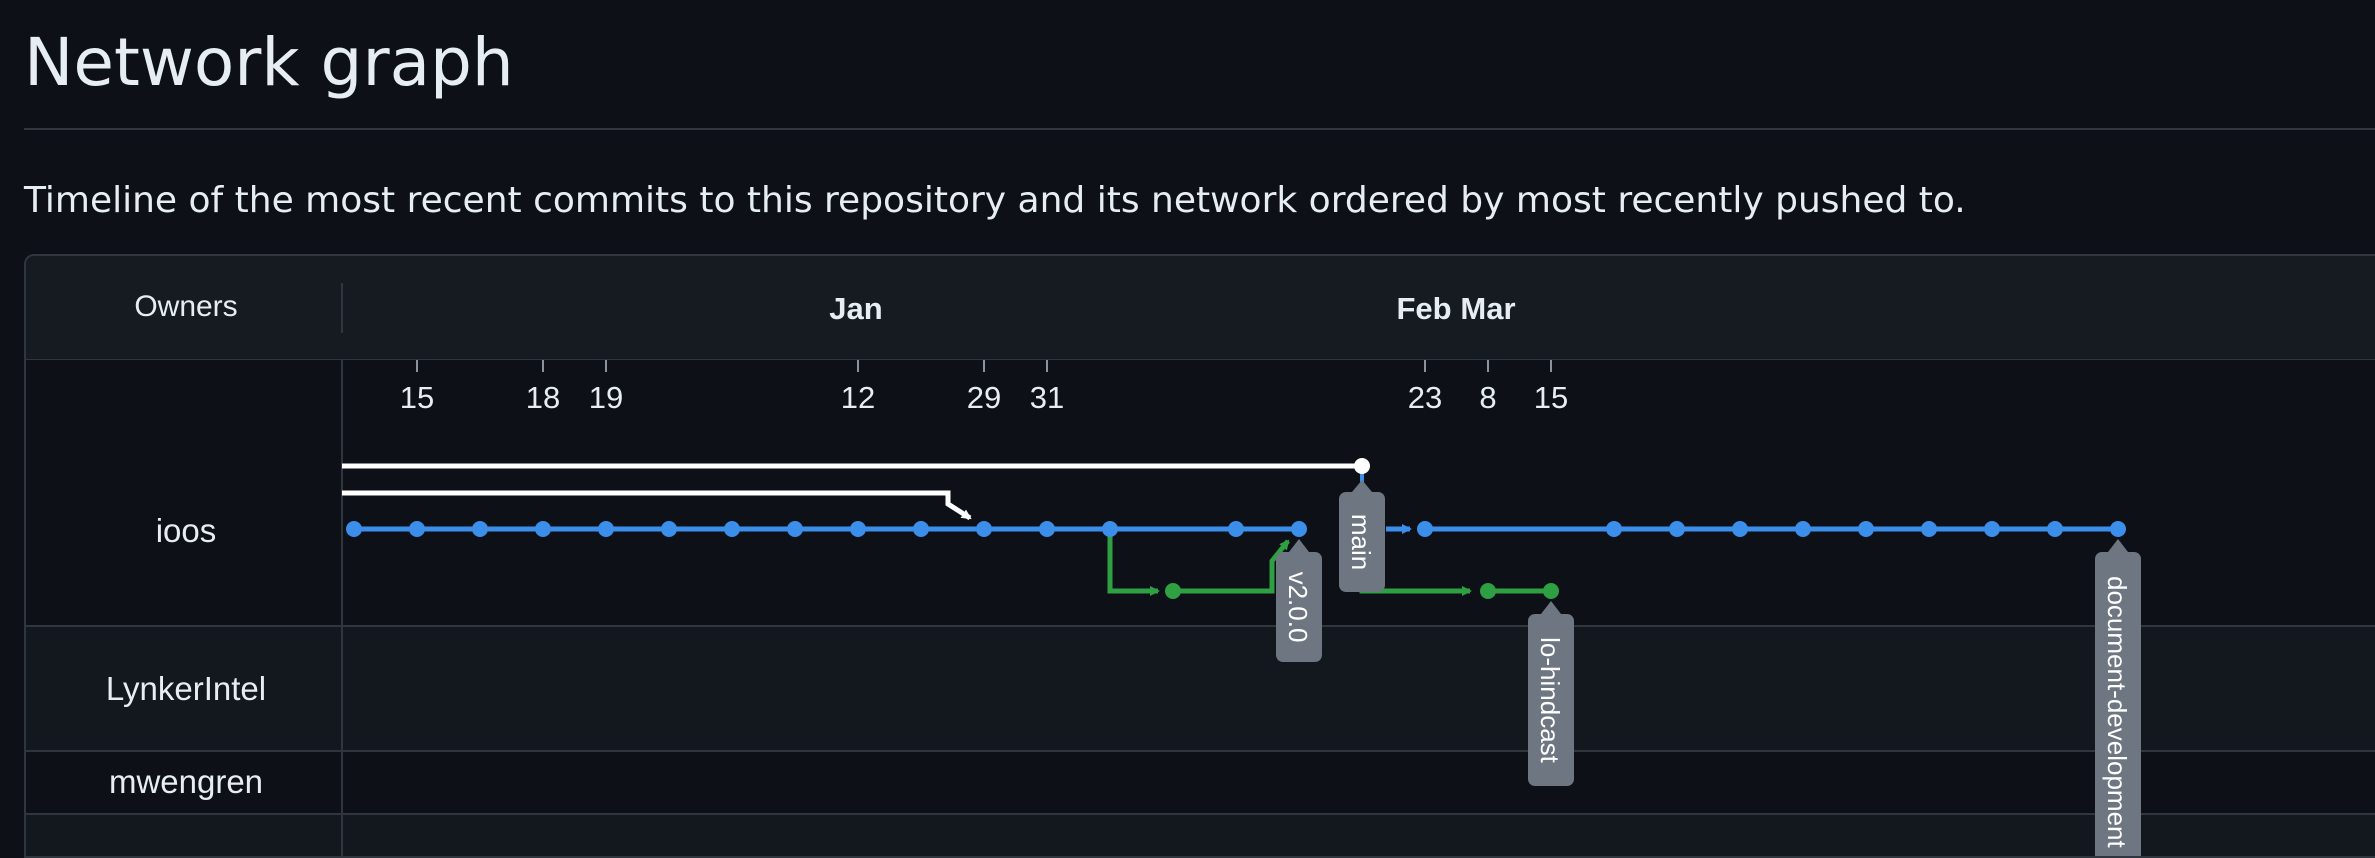  Describe the element at coordinates (1133, 562) in the screenshot. I see `branch-line-v2` at that location.